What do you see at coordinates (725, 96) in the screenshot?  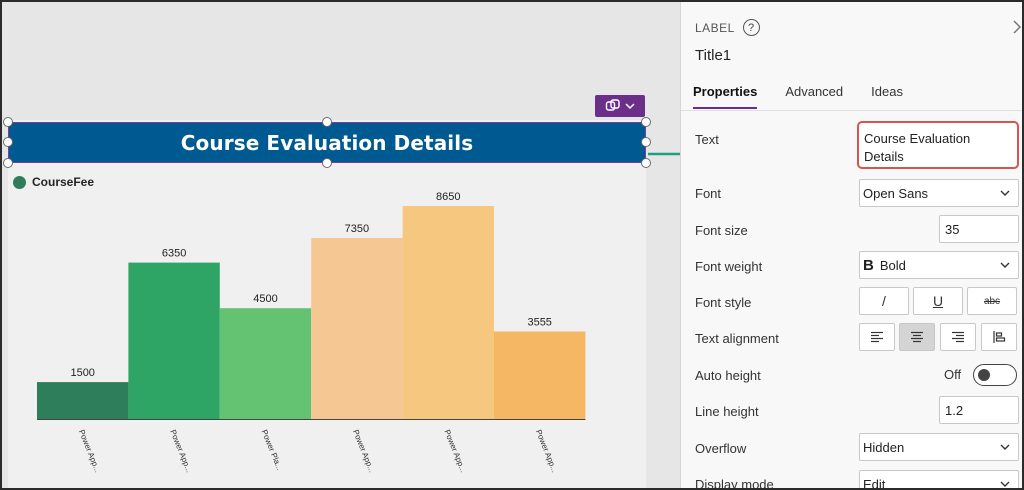 I see `tab-properties: Properties` at bounding box center [725, 96].